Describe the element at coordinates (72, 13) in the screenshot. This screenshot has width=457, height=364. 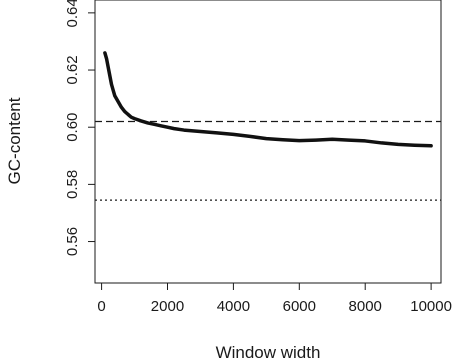
I see `y-tick-label: 0.64` at that location.